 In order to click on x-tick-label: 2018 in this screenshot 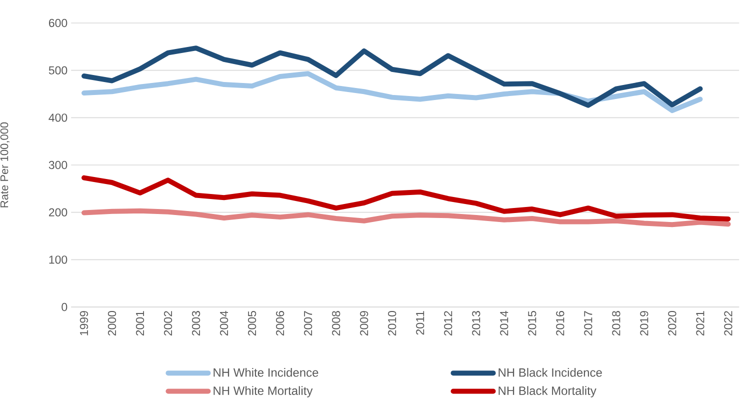, I will do `click(616, 323)`.